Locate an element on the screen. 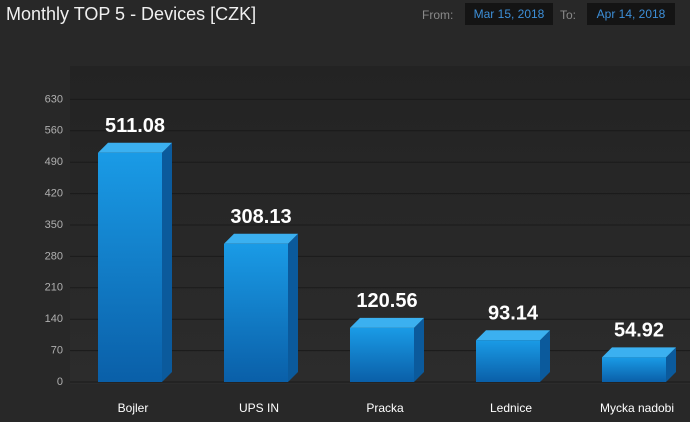 The image size is (690, 422). from-date: Mar 15, 2018 is located at coordinates (509, 14).